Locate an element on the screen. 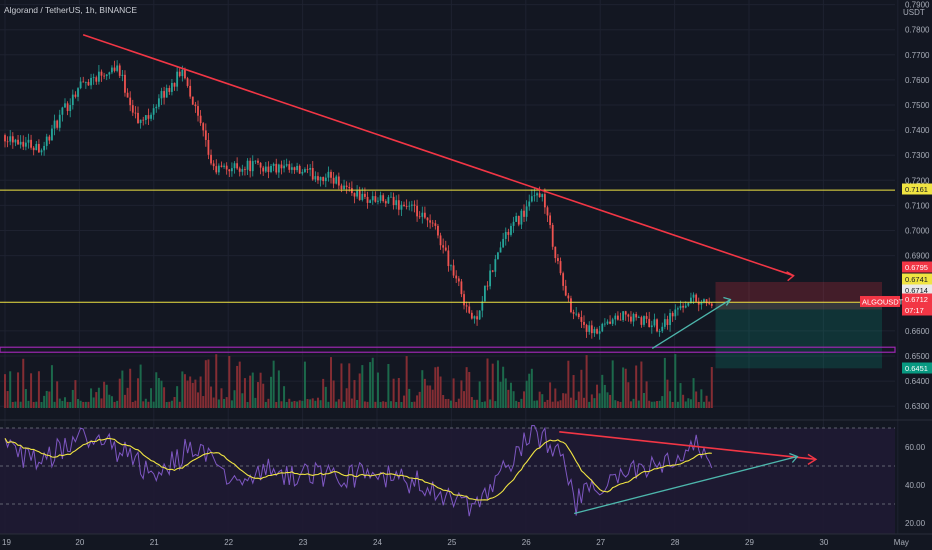 This screenshot has width=932, height=550. time-tick-label: 20 is located at coordinates (79, 542).